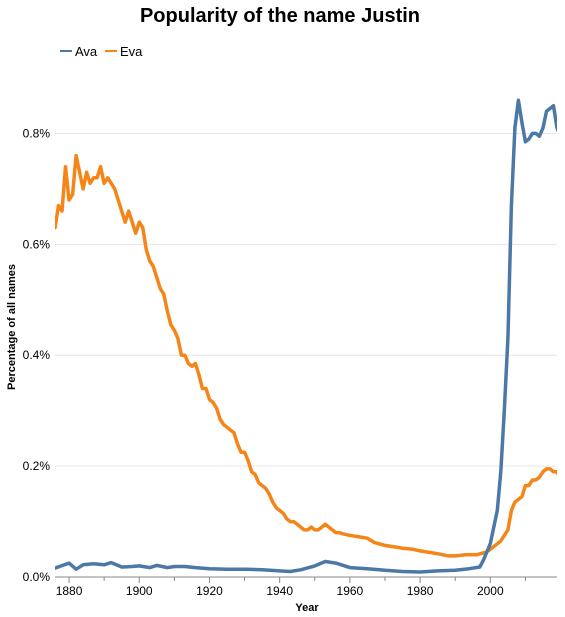 The image size is (565, 617). What do you see at coordinates (280, 16) in the screenshot?
I see `chart-title: Popularity of the name Justin` at bounding box center [280, 16].